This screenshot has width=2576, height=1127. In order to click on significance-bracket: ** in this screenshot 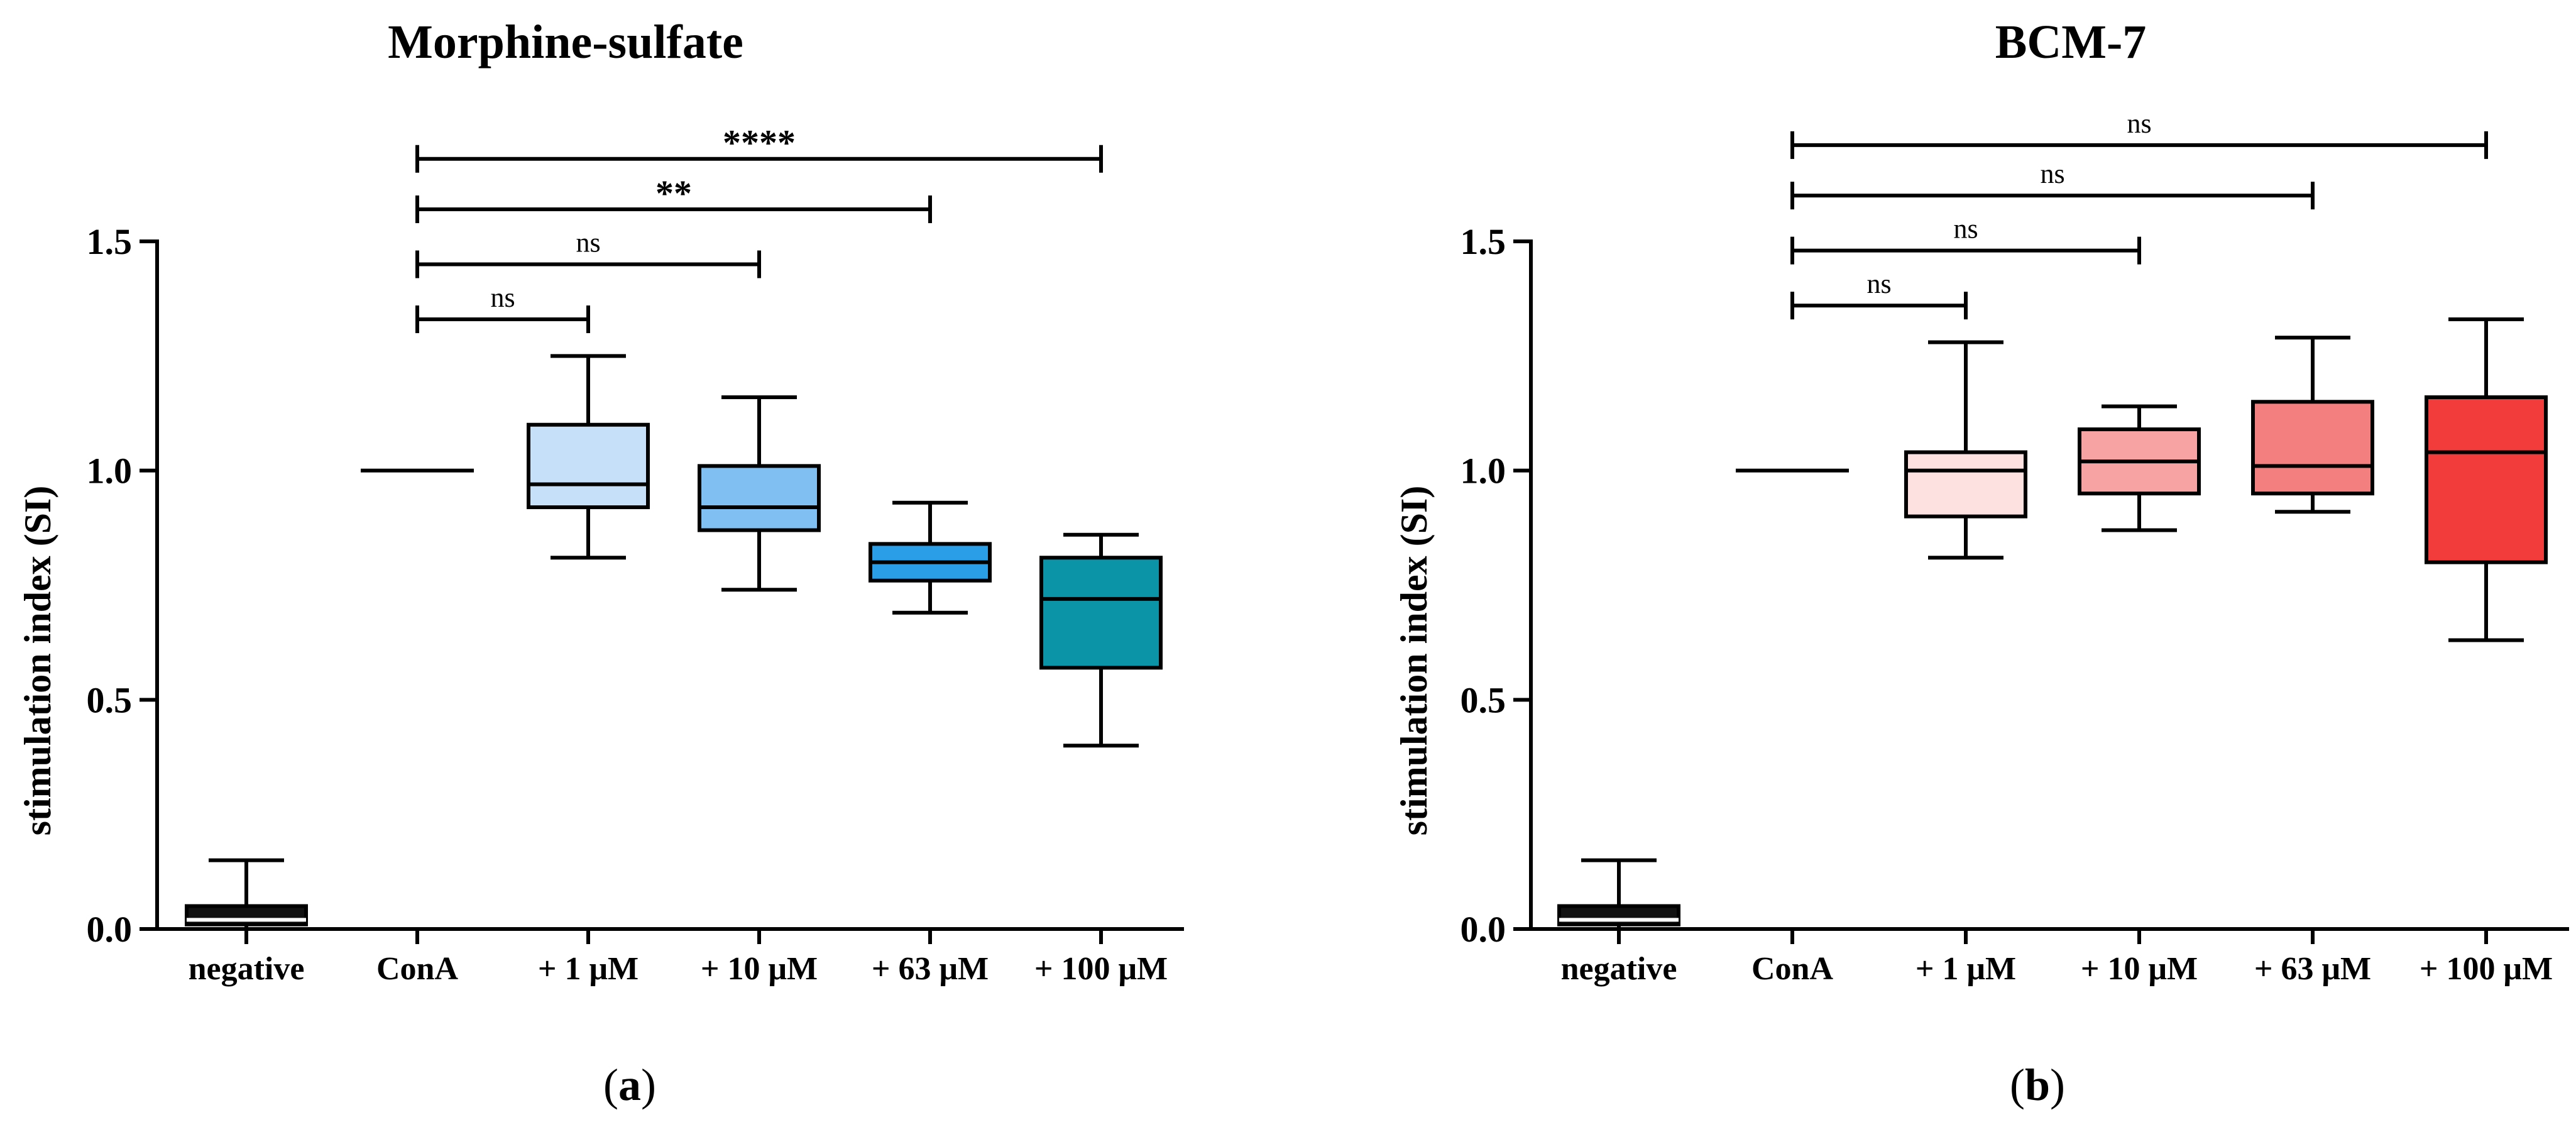, I will do `click(673, 198)`.